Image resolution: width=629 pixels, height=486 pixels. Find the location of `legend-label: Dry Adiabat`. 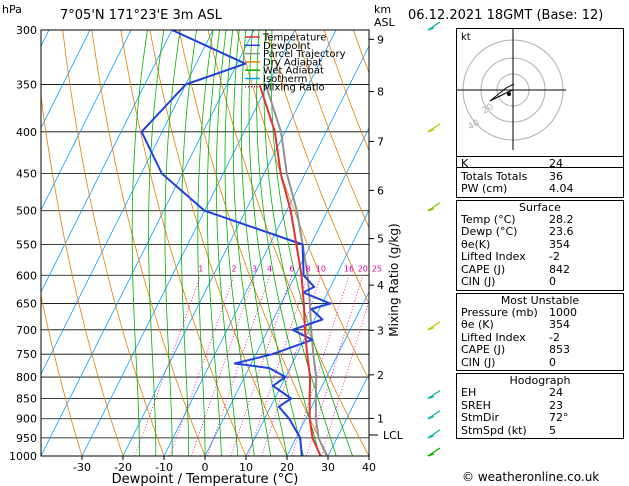

legend-label: Dry Adiabat is located at coordinates (292, 62).